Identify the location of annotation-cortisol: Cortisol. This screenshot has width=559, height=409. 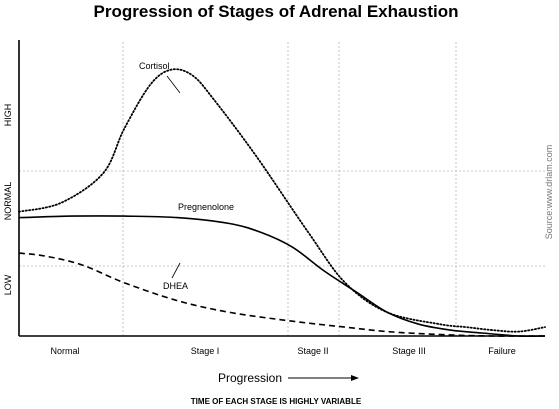
(160, 77).